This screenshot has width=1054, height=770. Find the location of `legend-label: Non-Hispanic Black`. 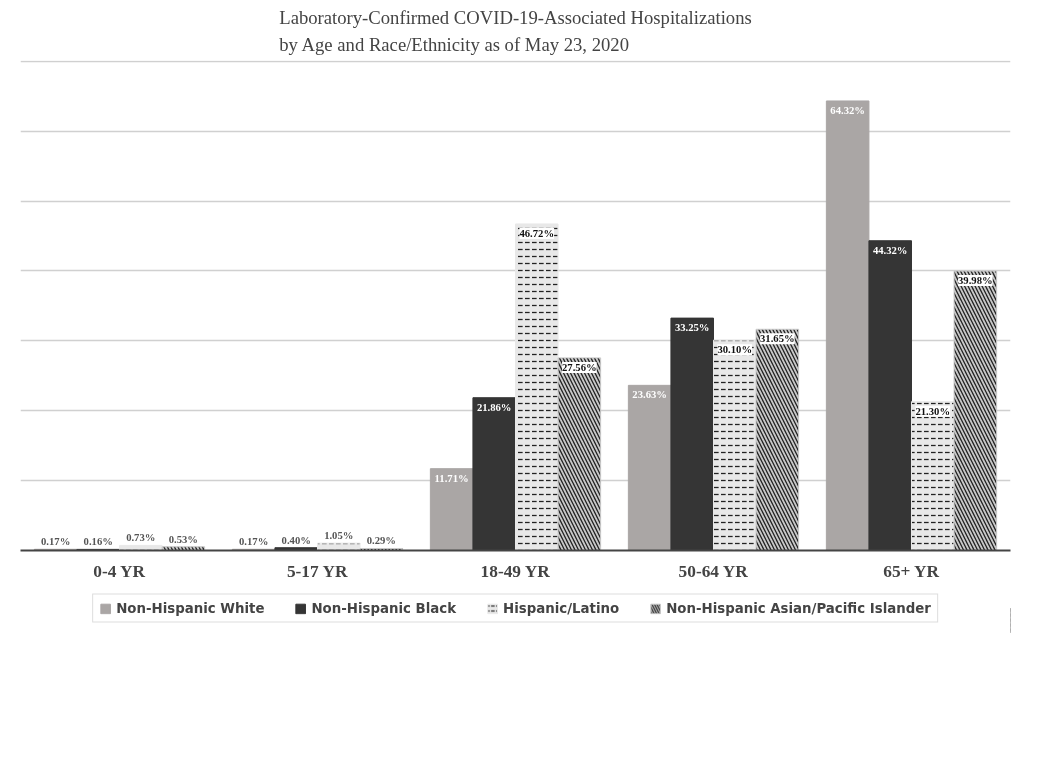

legend-label: Non-Hispanic Black is located at coordinates (384, 608).